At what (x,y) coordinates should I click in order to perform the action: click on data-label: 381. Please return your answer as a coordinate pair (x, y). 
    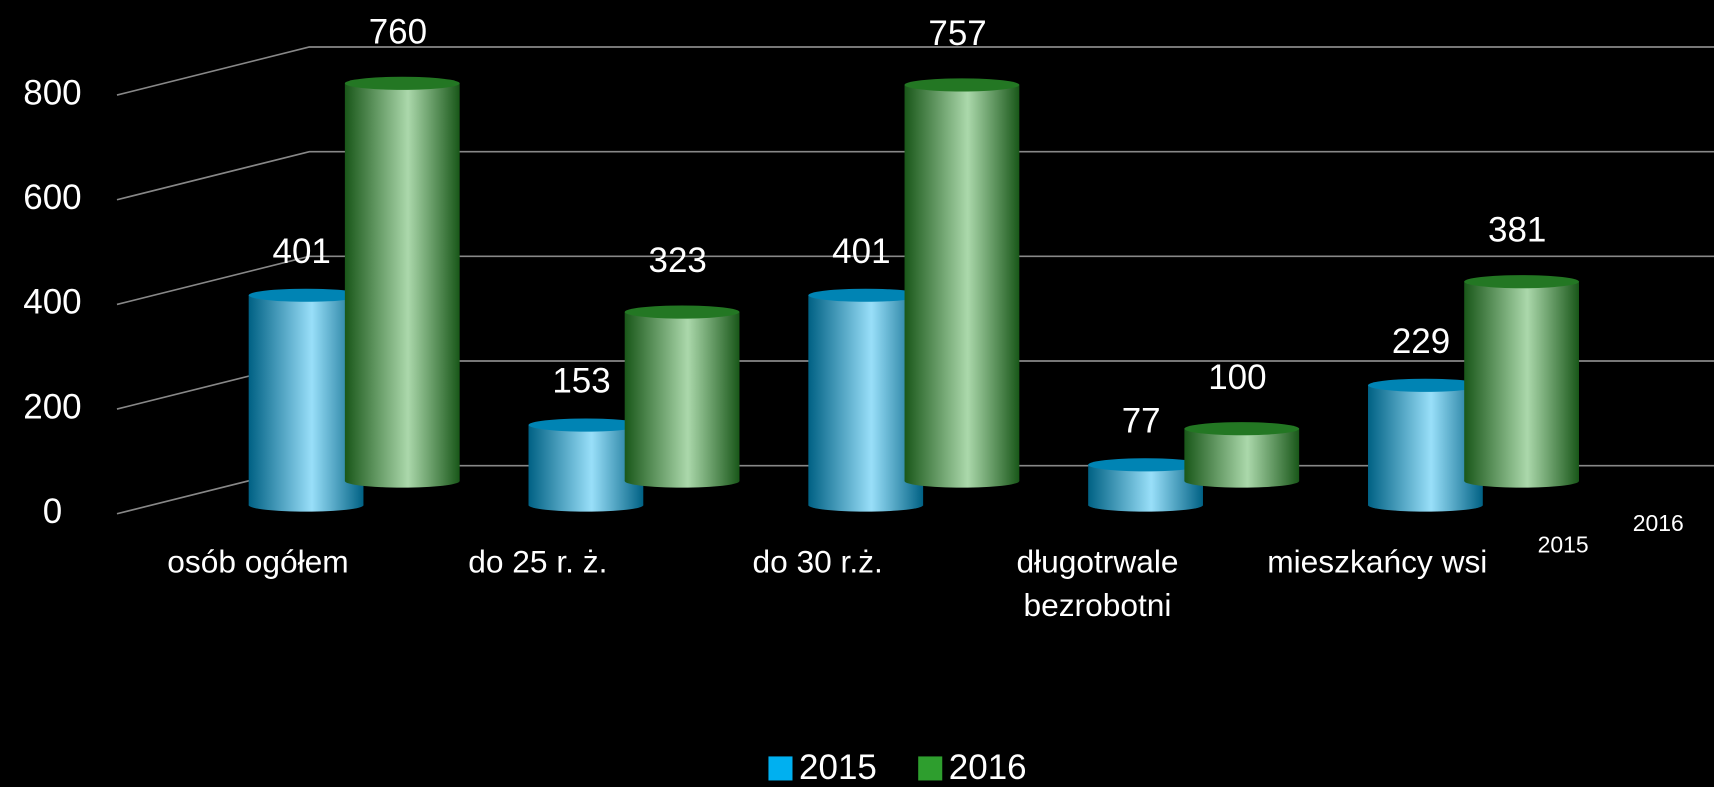
    Looking at the image, I should click on (1517, 230).